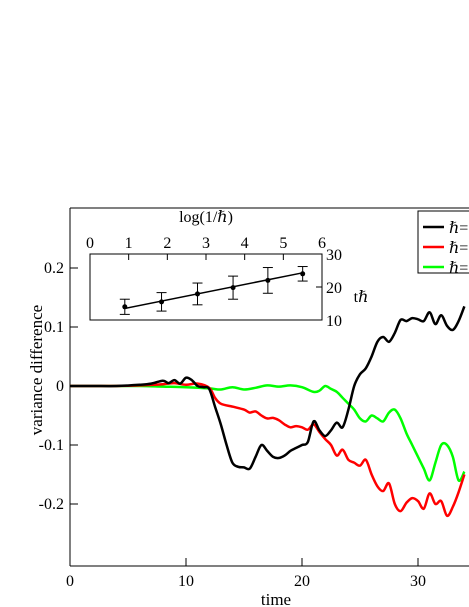  I want to click on y-tick-label: -0.2, so click(51, 504).